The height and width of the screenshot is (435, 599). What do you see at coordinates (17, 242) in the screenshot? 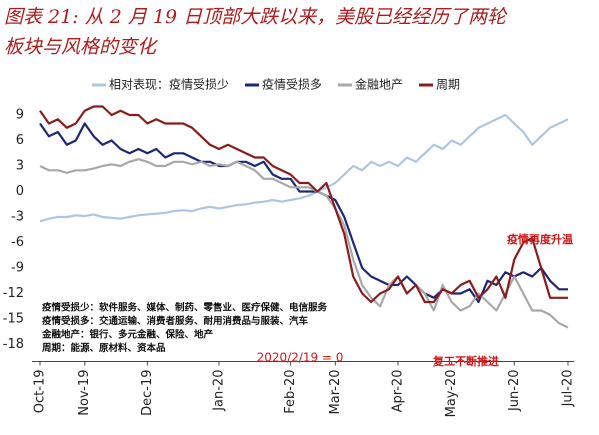
I see `y-tick-label: -6` at bounding box center [17, 242].